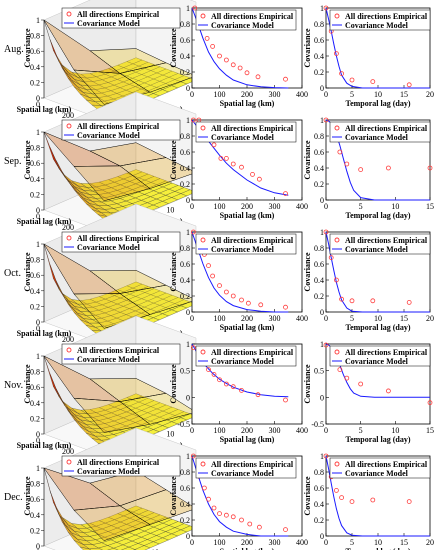 Image resolution: width=438 pixels, height=550 pixels. What do you see at coordinates (38, 216) in the screenshot?
I see `spatial-tick-label: 0` at bounding box center [38, 216].